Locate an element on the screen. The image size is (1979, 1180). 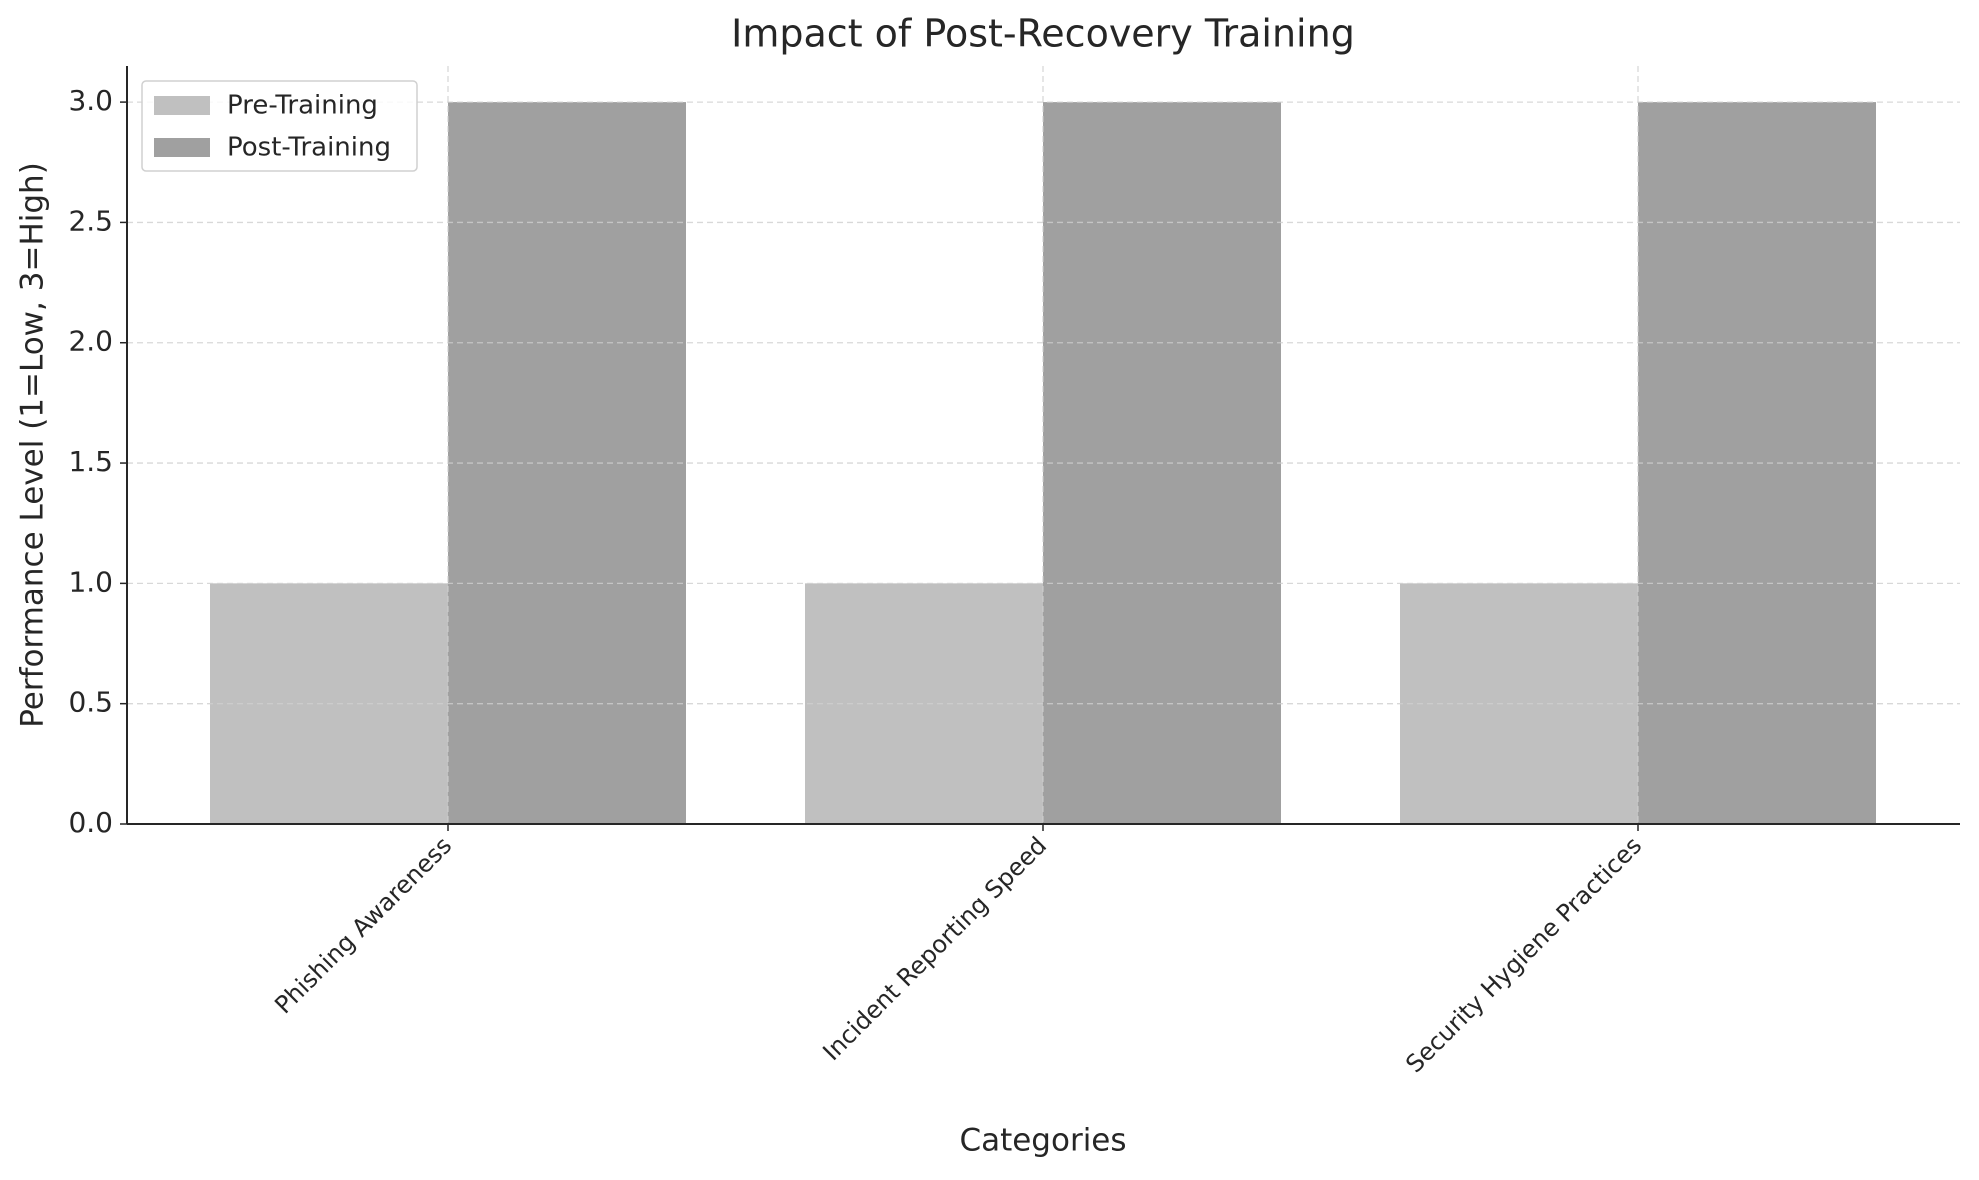
chart-title: Impact of Post-Recovery Training is located at coordinates (1043, 34).